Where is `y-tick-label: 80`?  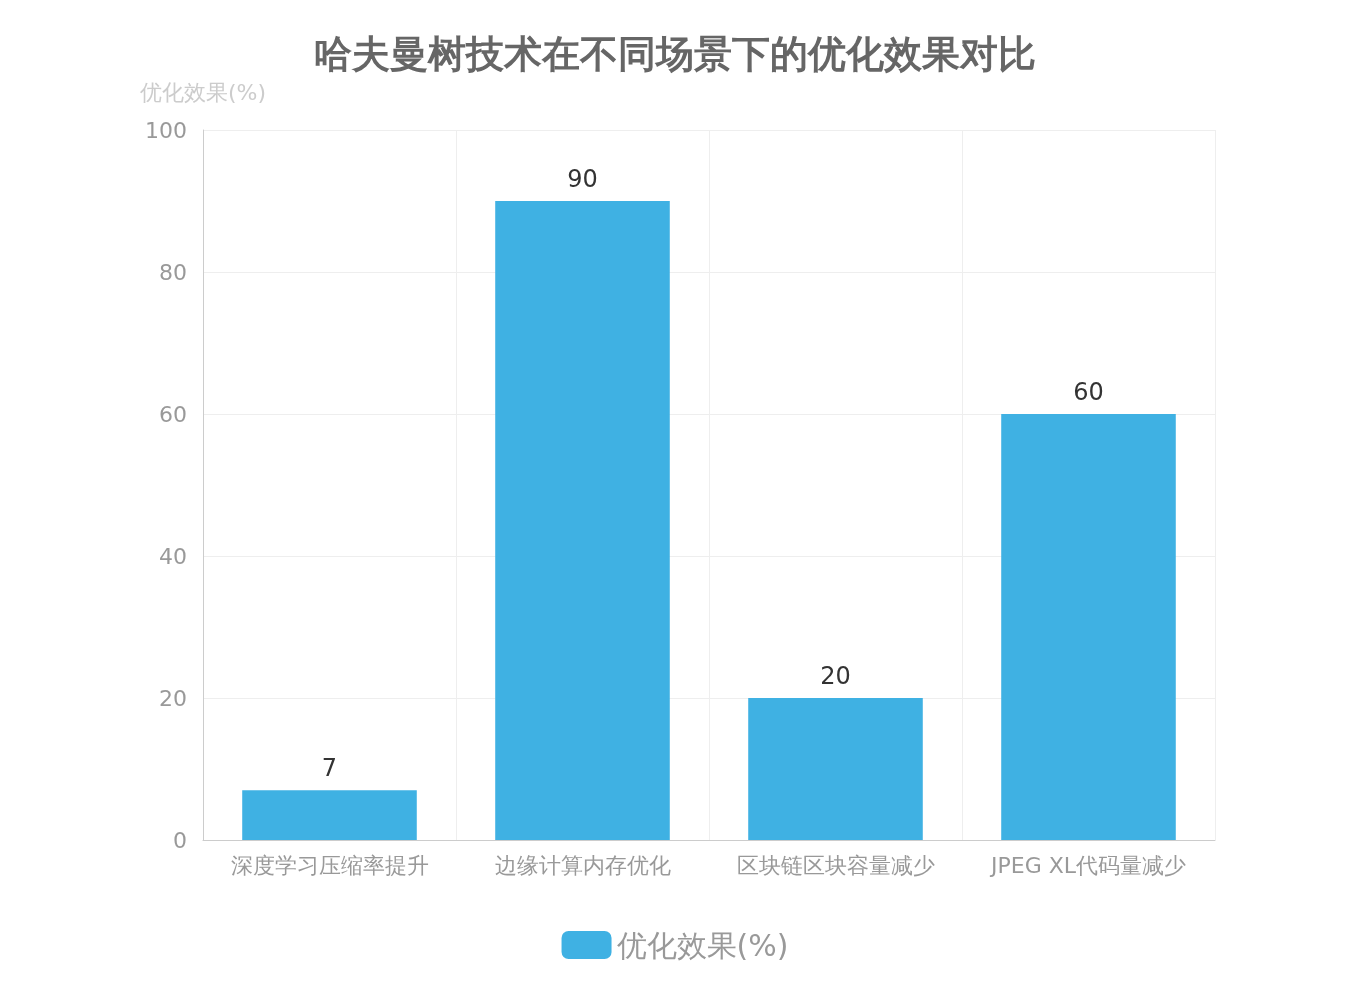
y-tick-label: 80 is located at coordinates (173, 272).